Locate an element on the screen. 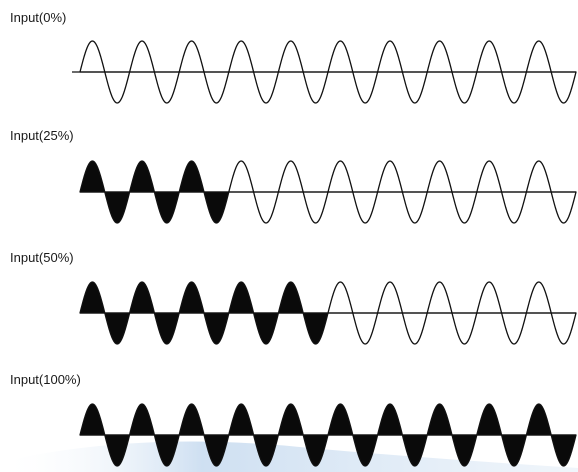 The height and width of the screenshot is (472, 578). background-swoosh is located at coordinates (289, 456).